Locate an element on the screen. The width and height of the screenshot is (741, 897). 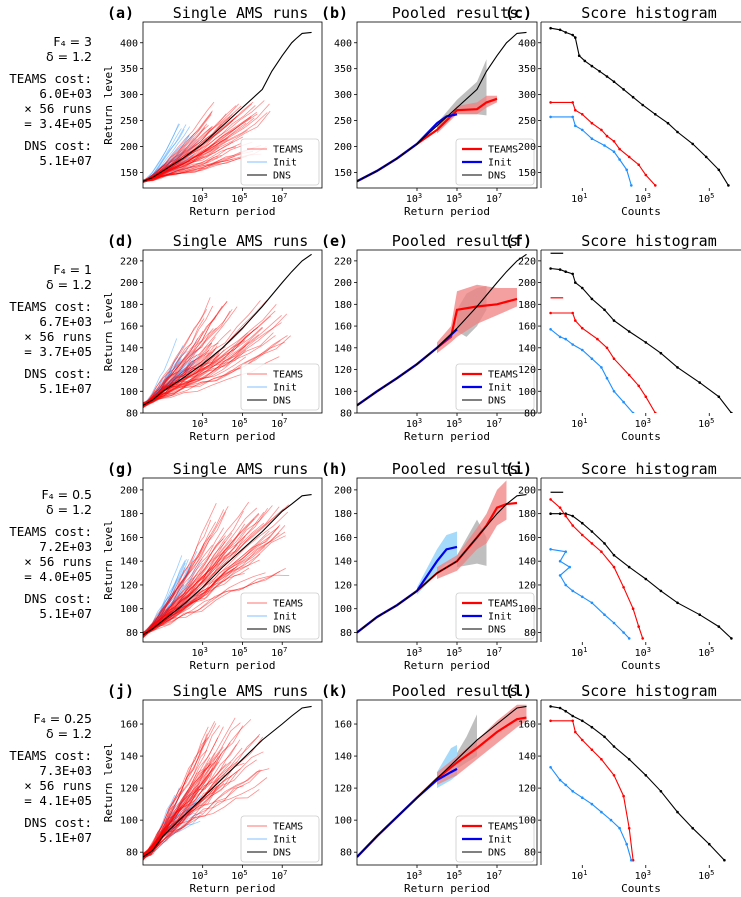
y-tick-label: 80 is located at coordinates (132, 633).